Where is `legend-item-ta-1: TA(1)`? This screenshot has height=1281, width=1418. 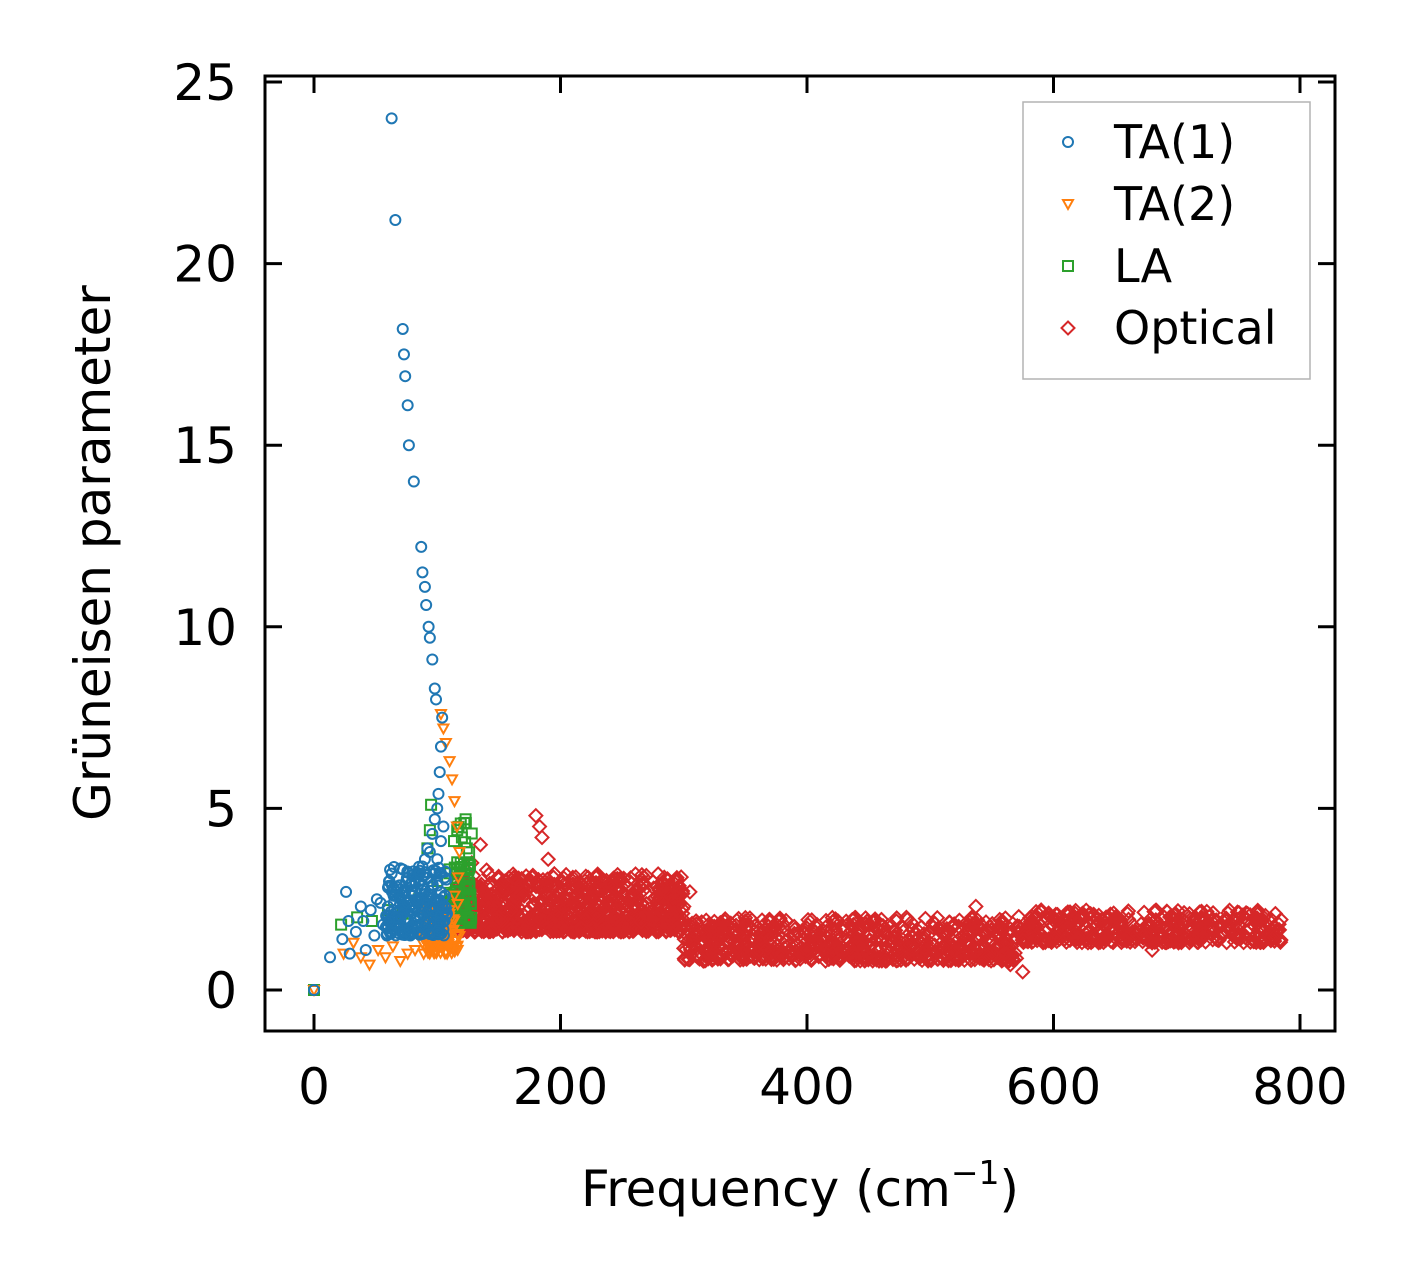 legend-item-ta-1: TA(1) is located at coordinates (1148, 142).